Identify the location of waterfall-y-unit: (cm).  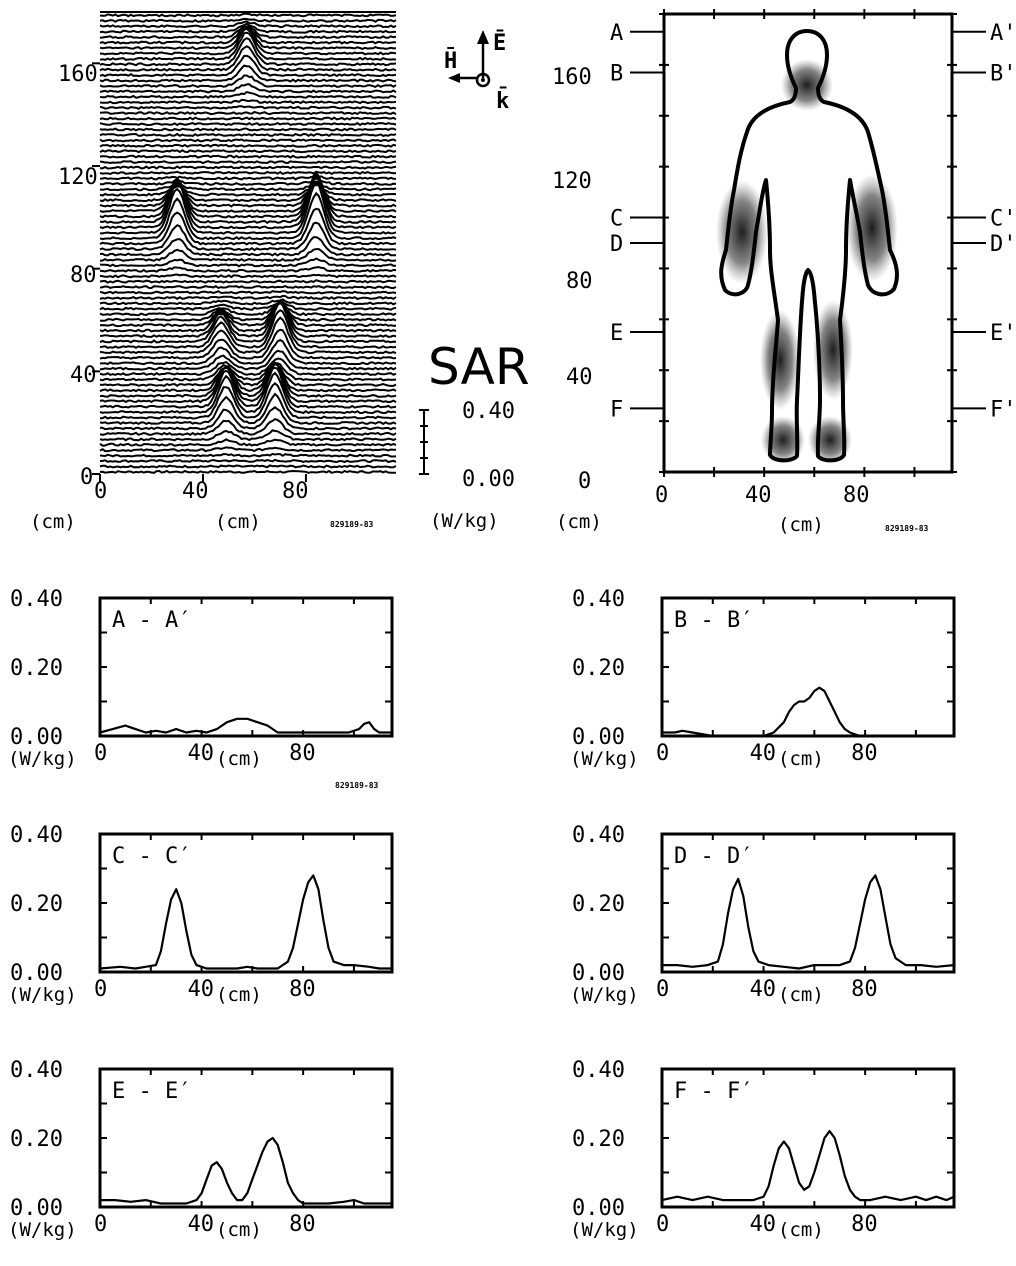
(53, 522).